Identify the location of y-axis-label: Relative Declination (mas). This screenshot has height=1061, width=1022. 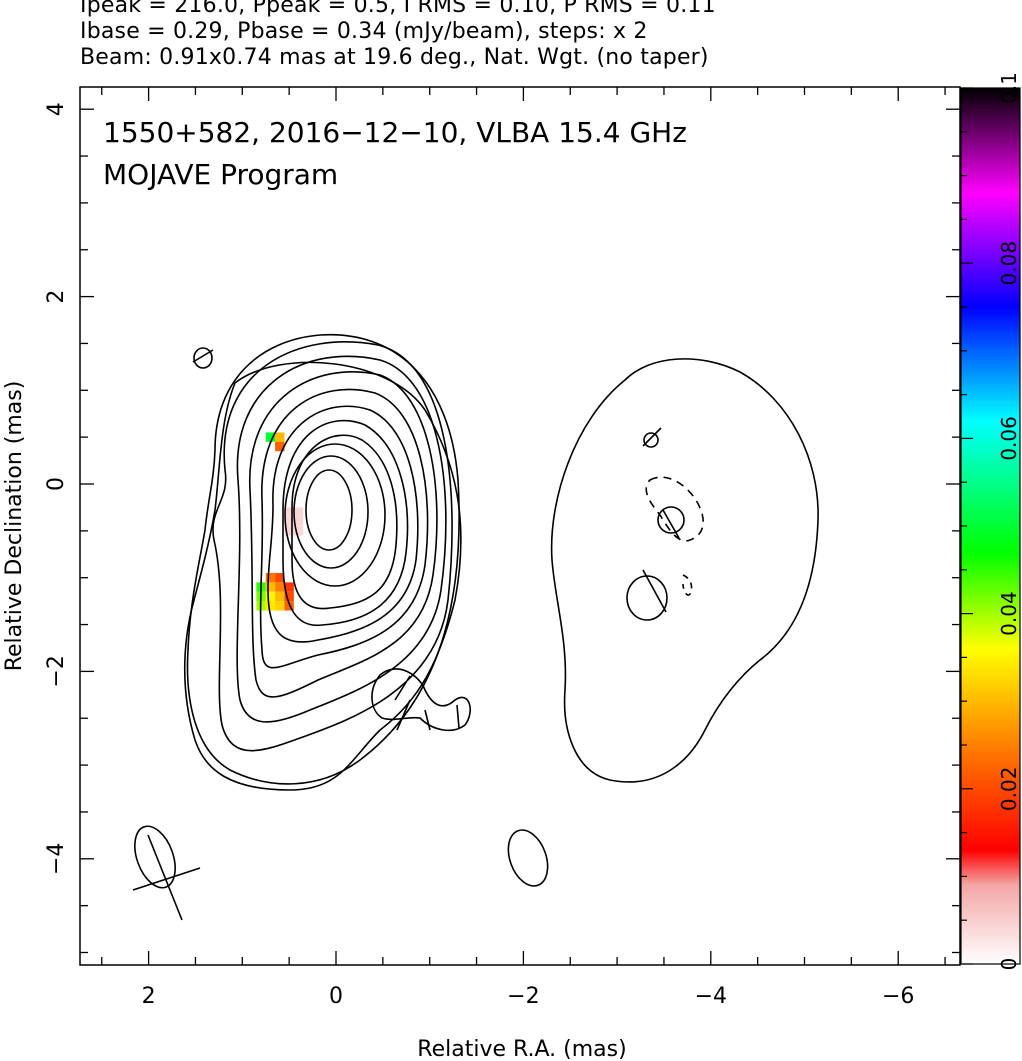
(14, 526).